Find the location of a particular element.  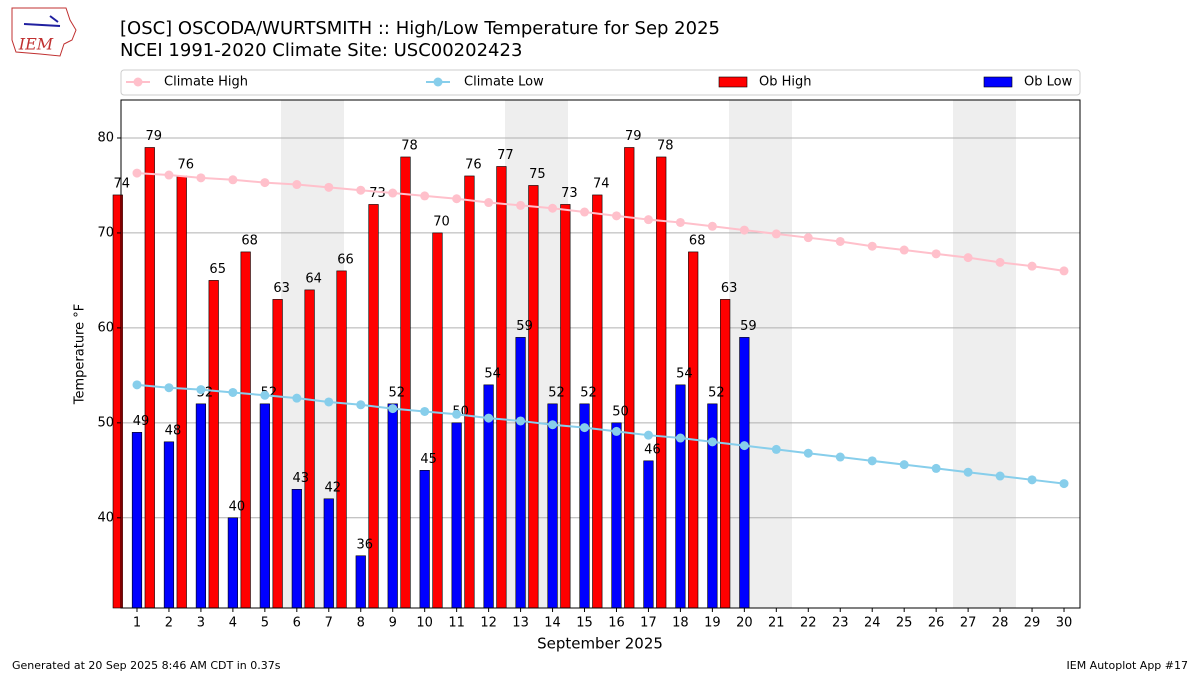

value-label: 63 is located at coordinates (729, 288).